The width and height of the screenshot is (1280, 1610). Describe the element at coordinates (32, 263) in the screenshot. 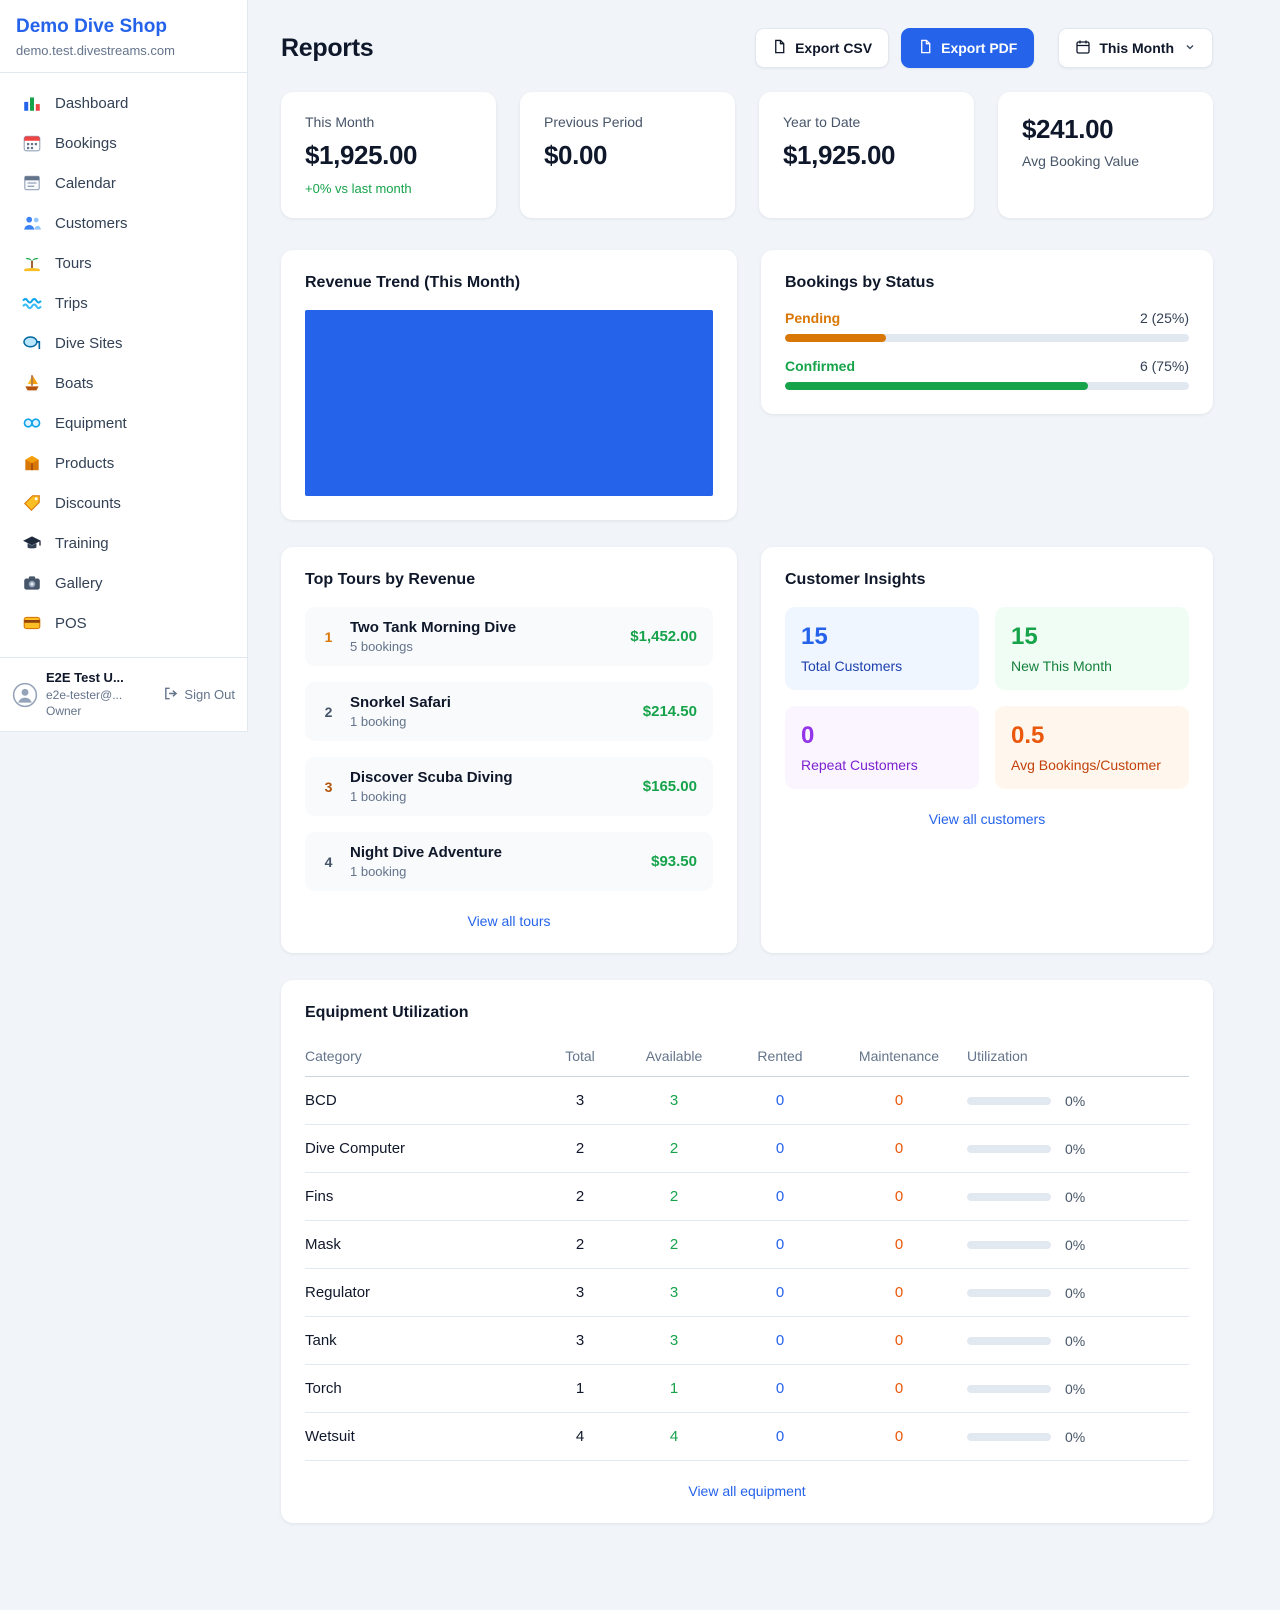

I see `tours-icon` at that location.